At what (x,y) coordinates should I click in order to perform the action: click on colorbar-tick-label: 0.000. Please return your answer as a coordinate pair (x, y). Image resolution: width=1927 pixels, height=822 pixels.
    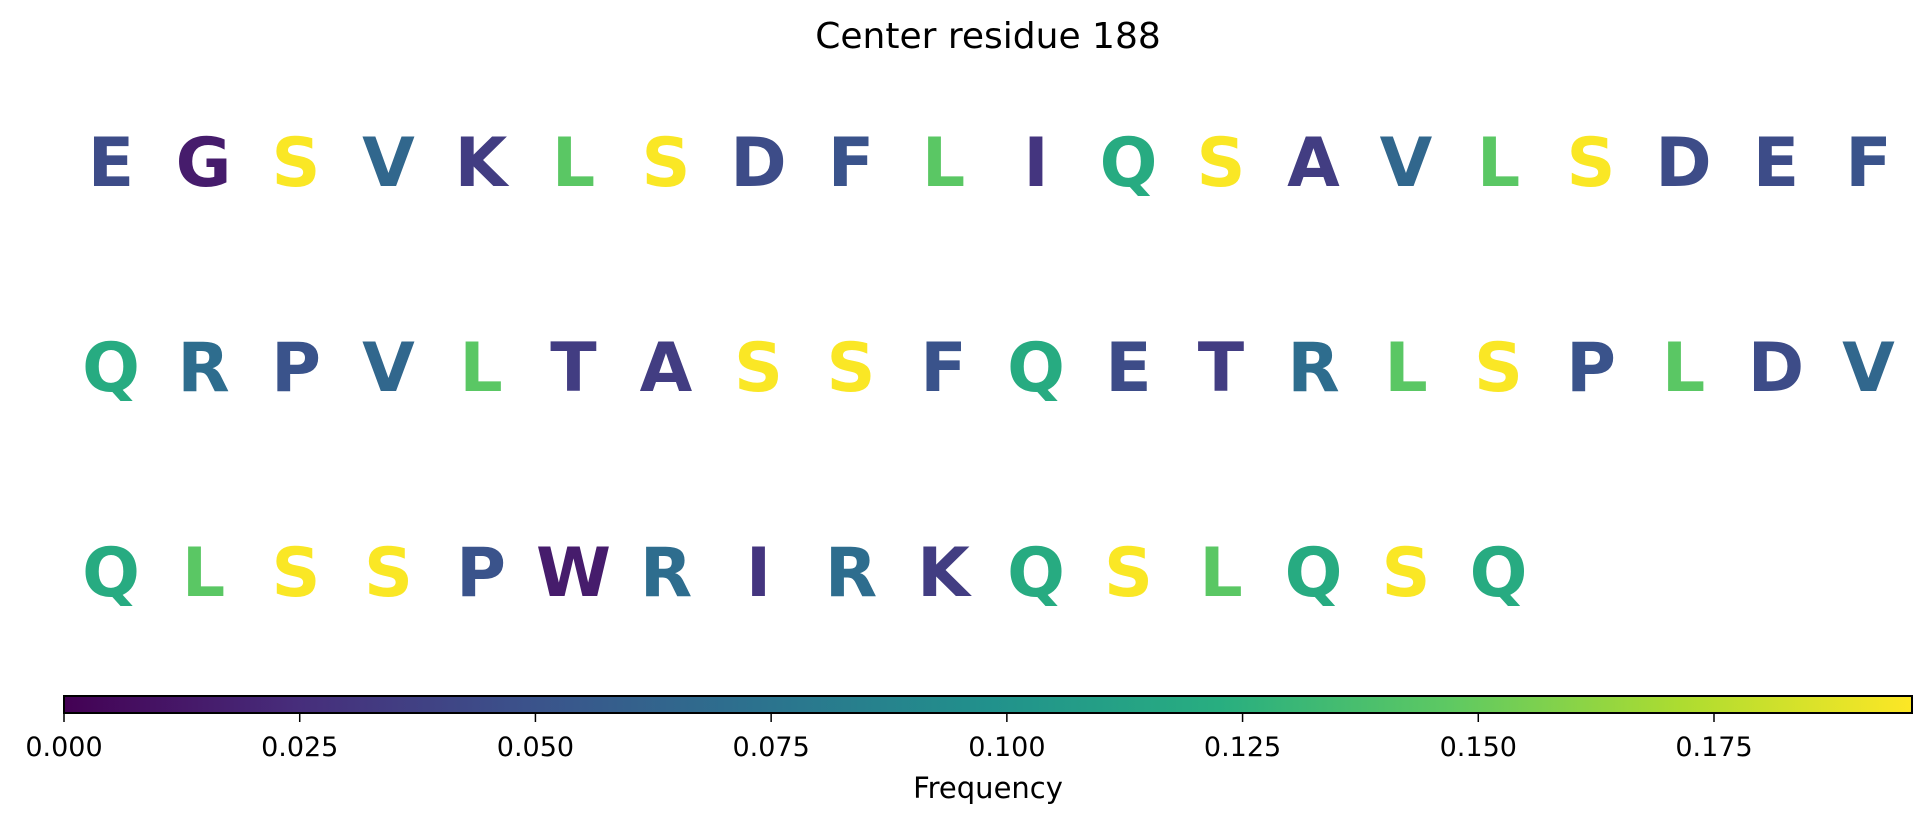
    Looking at the image, I should click on (63, 747).